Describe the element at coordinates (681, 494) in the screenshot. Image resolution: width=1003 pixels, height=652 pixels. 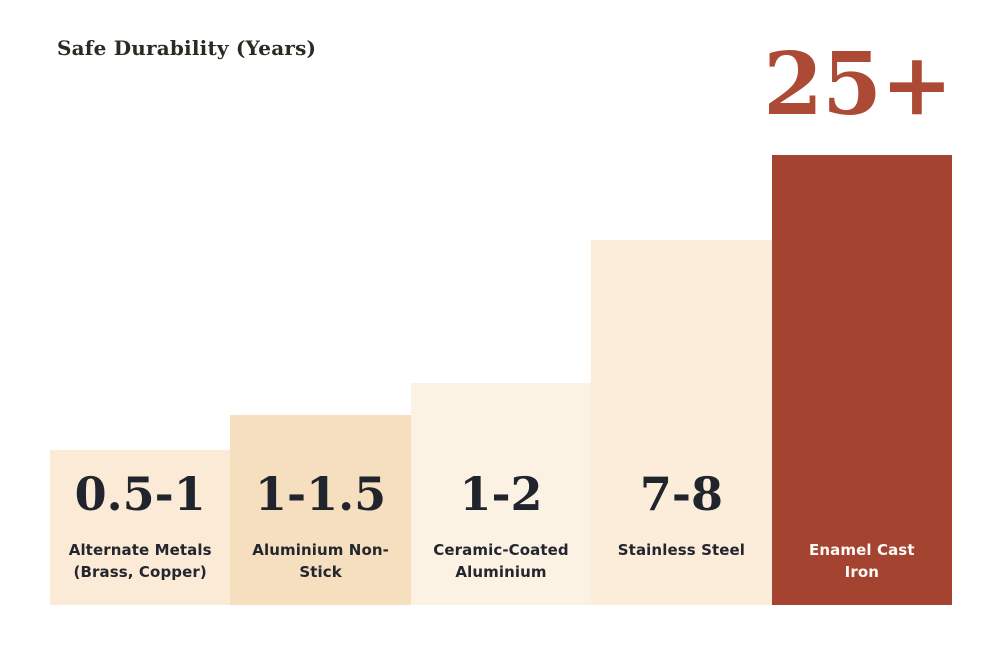
I see `bar-value: 7-8` at that location.